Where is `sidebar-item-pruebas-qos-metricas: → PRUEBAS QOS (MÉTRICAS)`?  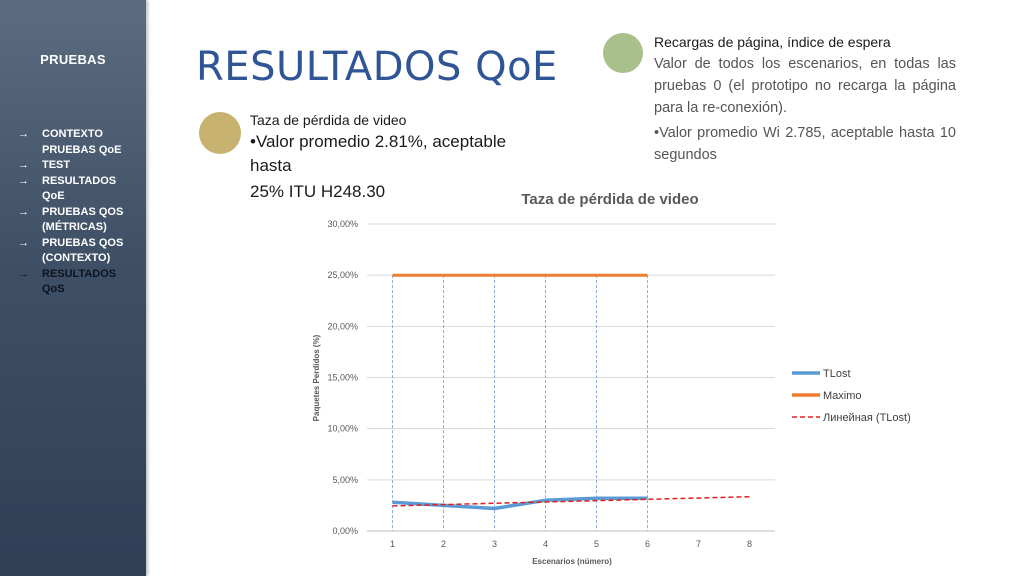 sidebar-item-pruebas-qos-metricas: → PRUEBAS QOS (MÉTRICAS) is located at coordinates (80, 220).